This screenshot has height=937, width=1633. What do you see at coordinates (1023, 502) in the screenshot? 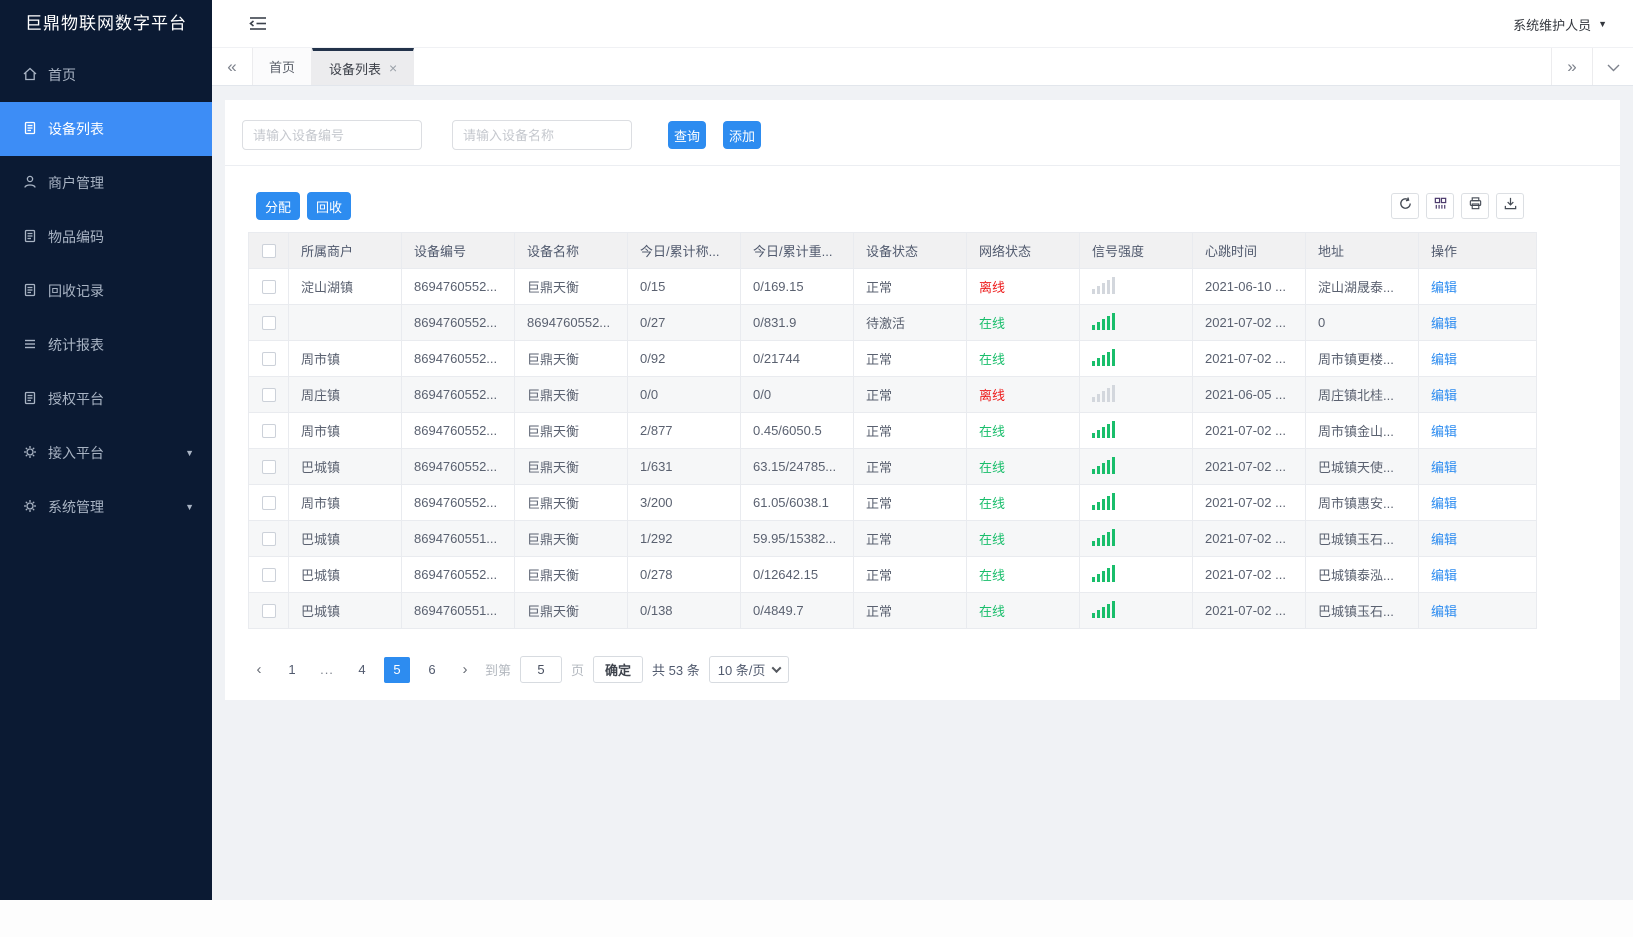
I see `cell-network-status: 在线` at bounding box center [1023, 502].